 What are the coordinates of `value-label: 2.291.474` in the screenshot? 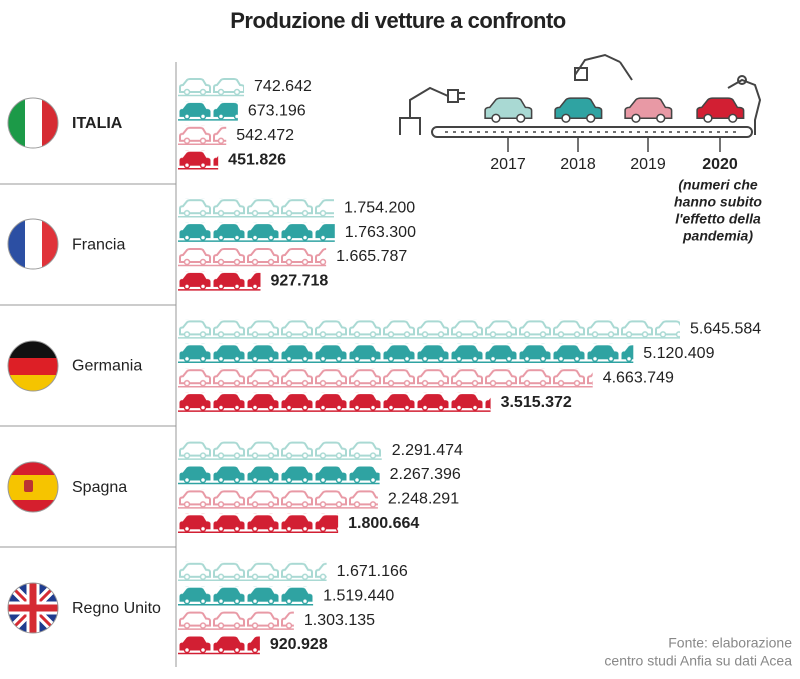 It's located at (427, 450).